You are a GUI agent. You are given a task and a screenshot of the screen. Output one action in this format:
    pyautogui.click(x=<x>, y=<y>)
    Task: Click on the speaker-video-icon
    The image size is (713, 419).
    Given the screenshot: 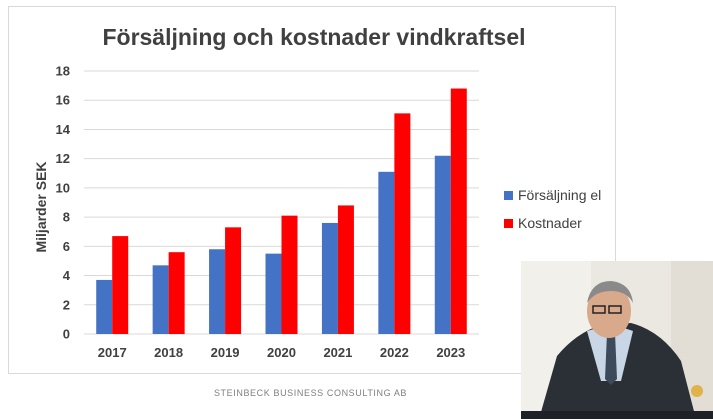 What is the action you would take?
    pyautogui.click(x=617, y=340)
    